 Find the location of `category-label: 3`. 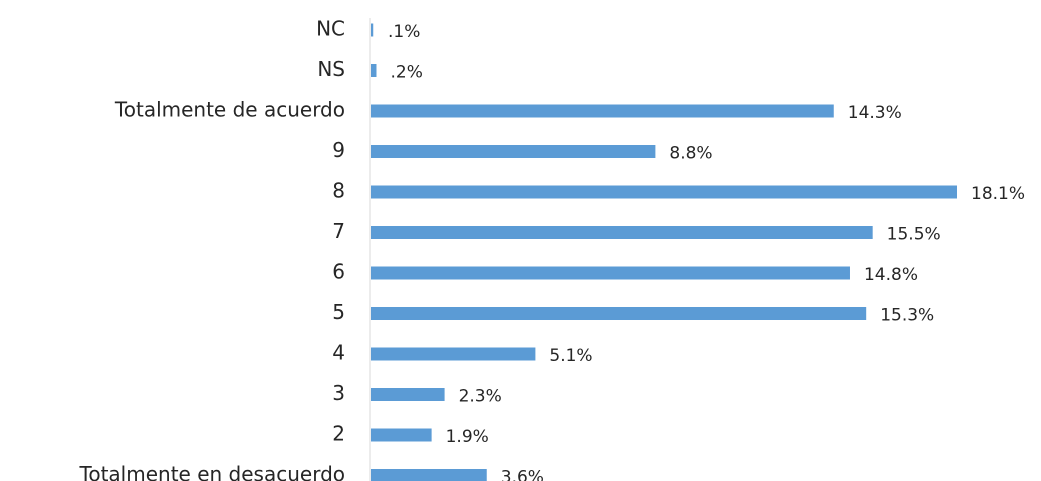

category-label: 3 is located at coordinates (338, 393).